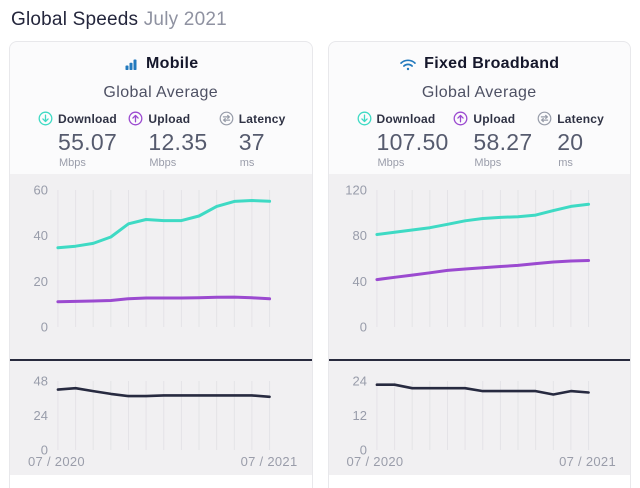 Image resolution: width=640 pixels, height=488 pixels. What do you see at coordinates (479, 92) in the screenshot?
I see `fixed-global-average-heading: Global Average` at bounding box center [479, 92].